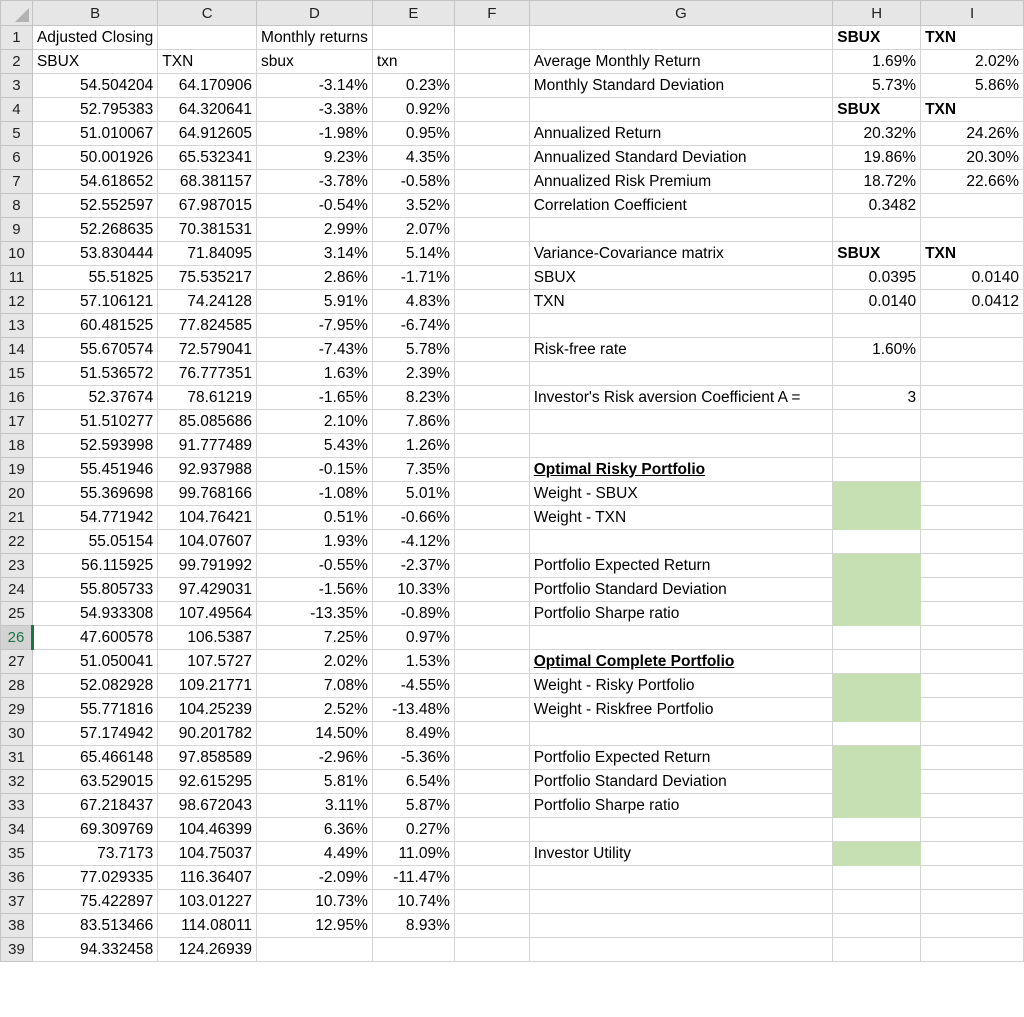  I want to click on cell-I1: TXN, so click(972, 37).